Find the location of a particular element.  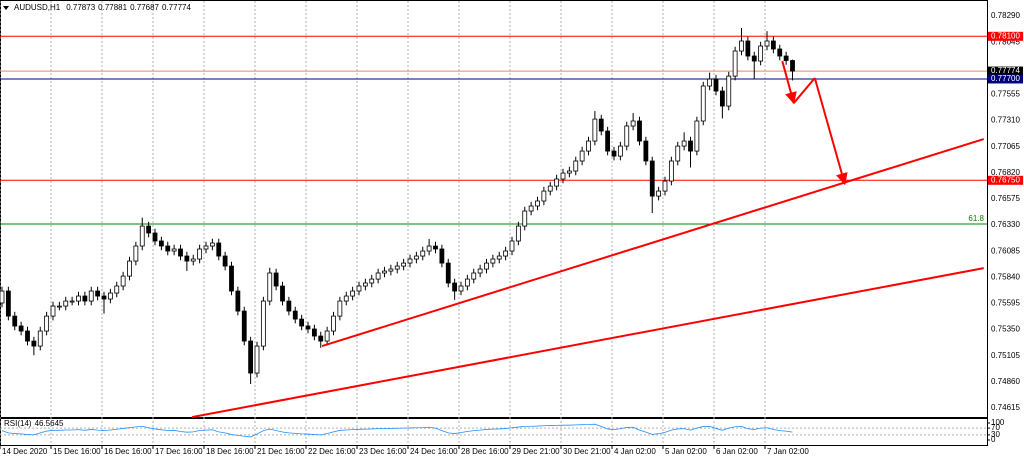

x-tick-label: 23 Dec 16:00 is located at coordinates (383, 451).